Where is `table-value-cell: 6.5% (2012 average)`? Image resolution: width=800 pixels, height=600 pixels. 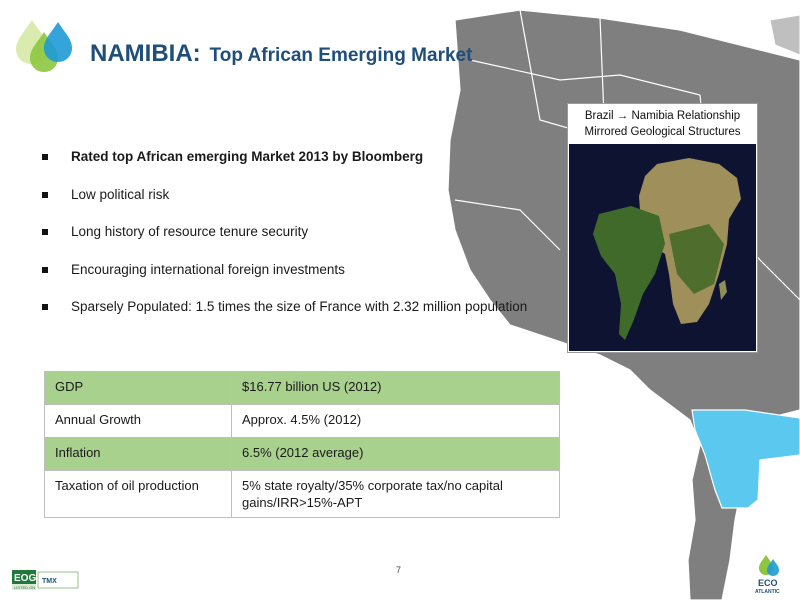
table-value-cell: 6.5% (2012 average) is located at coordinates (395, 454).